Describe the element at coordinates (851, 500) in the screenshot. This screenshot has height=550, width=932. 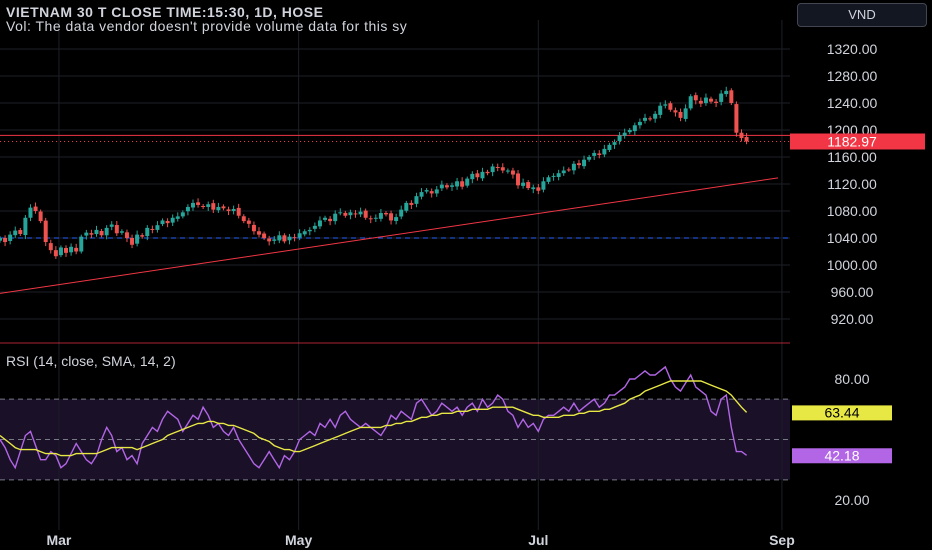
I see `rsi-tick-label: 20.00` at that location.